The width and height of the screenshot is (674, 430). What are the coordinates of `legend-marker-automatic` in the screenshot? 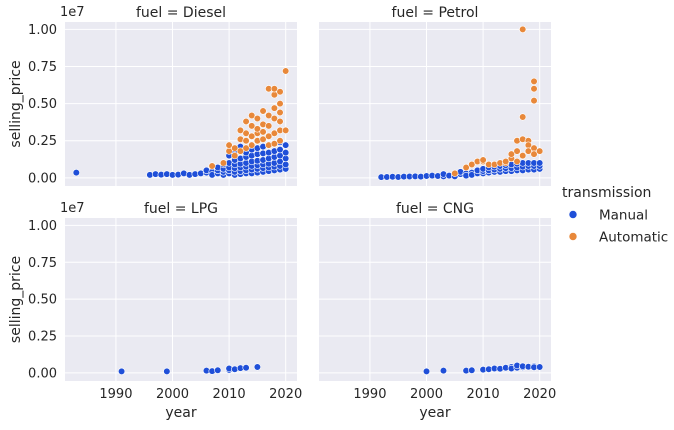 It's located at (573, 236).